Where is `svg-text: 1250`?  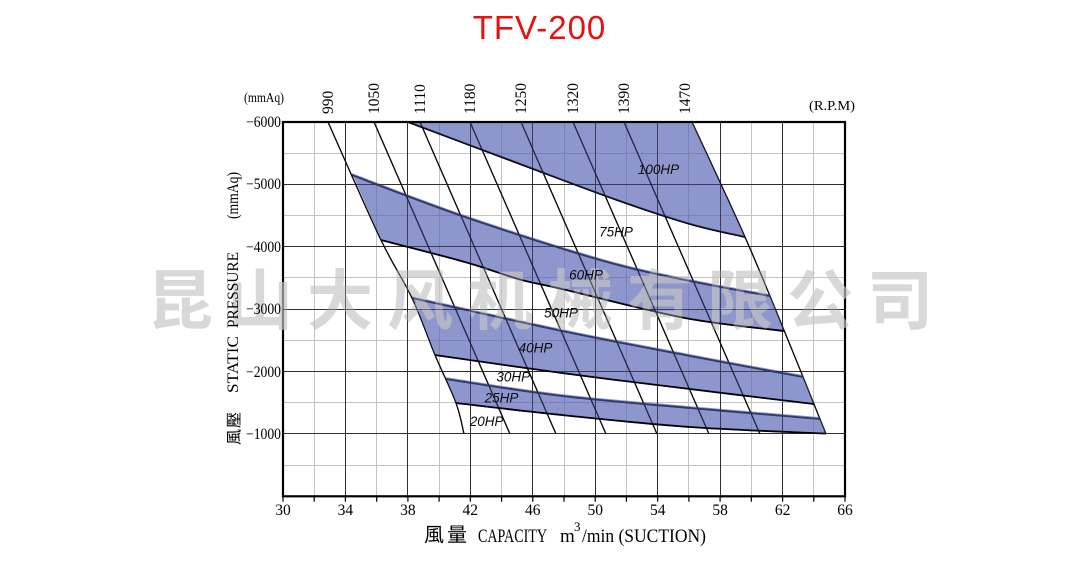
svg-text: 1250 is located at coordinates (521, 98).